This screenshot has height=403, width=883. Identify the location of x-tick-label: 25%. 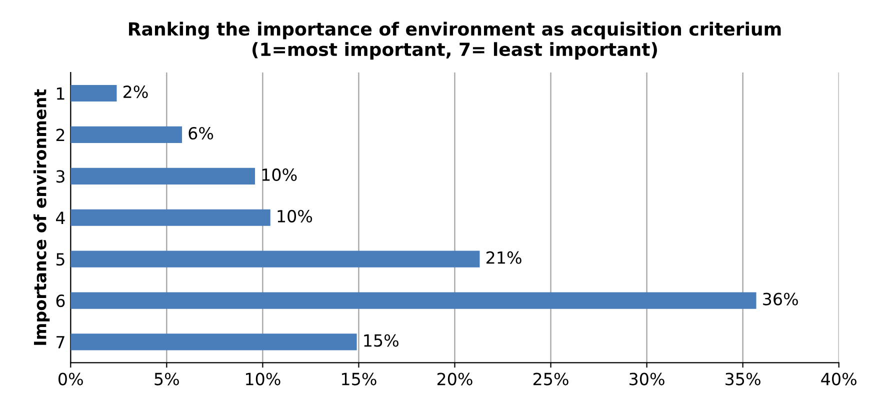
(550, 379).